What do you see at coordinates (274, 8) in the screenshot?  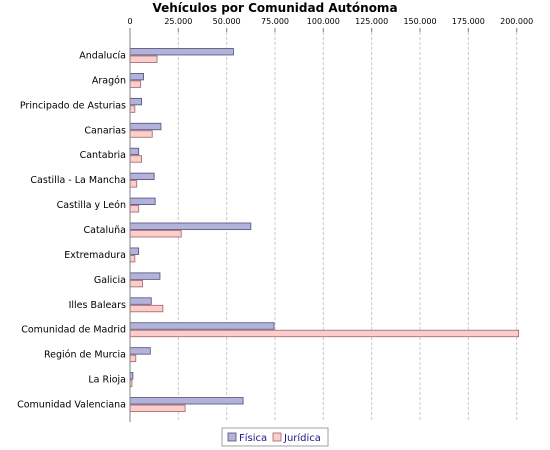 I see `chart-title: Vehículos por Comunidad Autónoma` at bounding box center [274, 8].